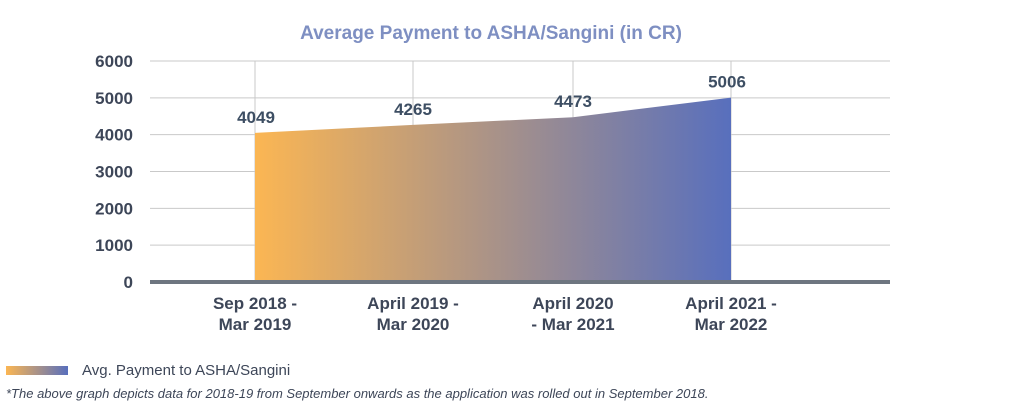 The height and width of the screenshot is (403, 1021). I want to click on legend-label: Avg. Payment to ASHA/Sangini, so click(186, 370).